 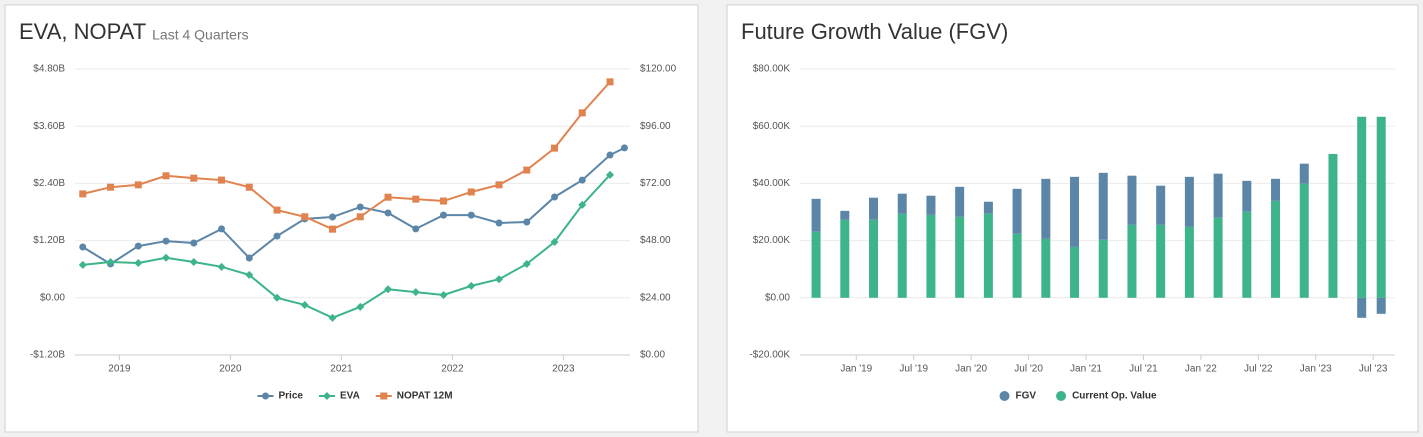 What do you see at coordinates (971, 369) in the screenshot?
I see `x-tick-label: Jan '20` at bounding box center [971, 369].